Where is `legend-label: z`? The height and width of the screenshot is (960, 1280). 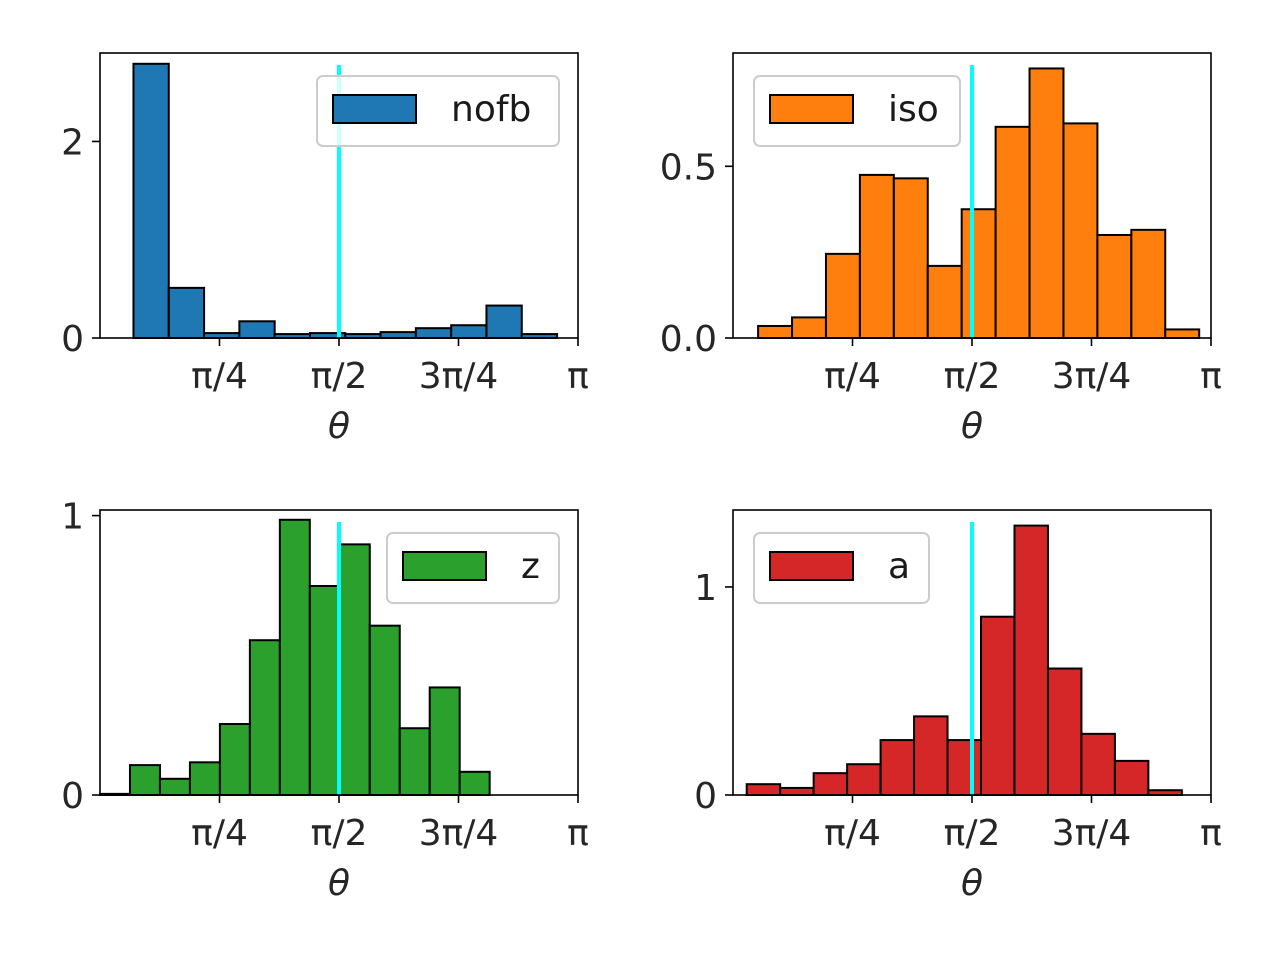
legend-label: z is located at coordinates (530, 566).